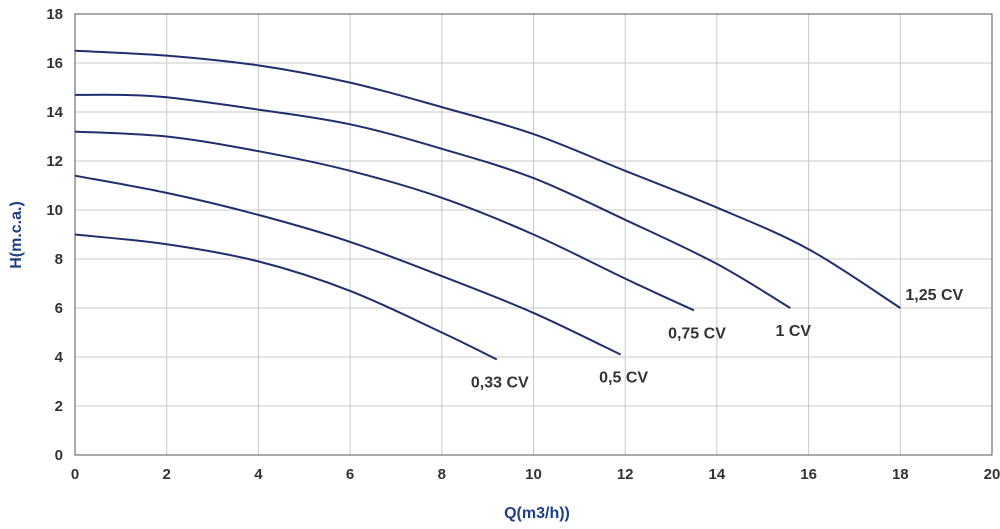 This screenshot has height=529, width=1000. What do you see at coordinates (900, 474) in the screenshot?
I see `x-tick-label: 18` at bounding box center [900, 474].